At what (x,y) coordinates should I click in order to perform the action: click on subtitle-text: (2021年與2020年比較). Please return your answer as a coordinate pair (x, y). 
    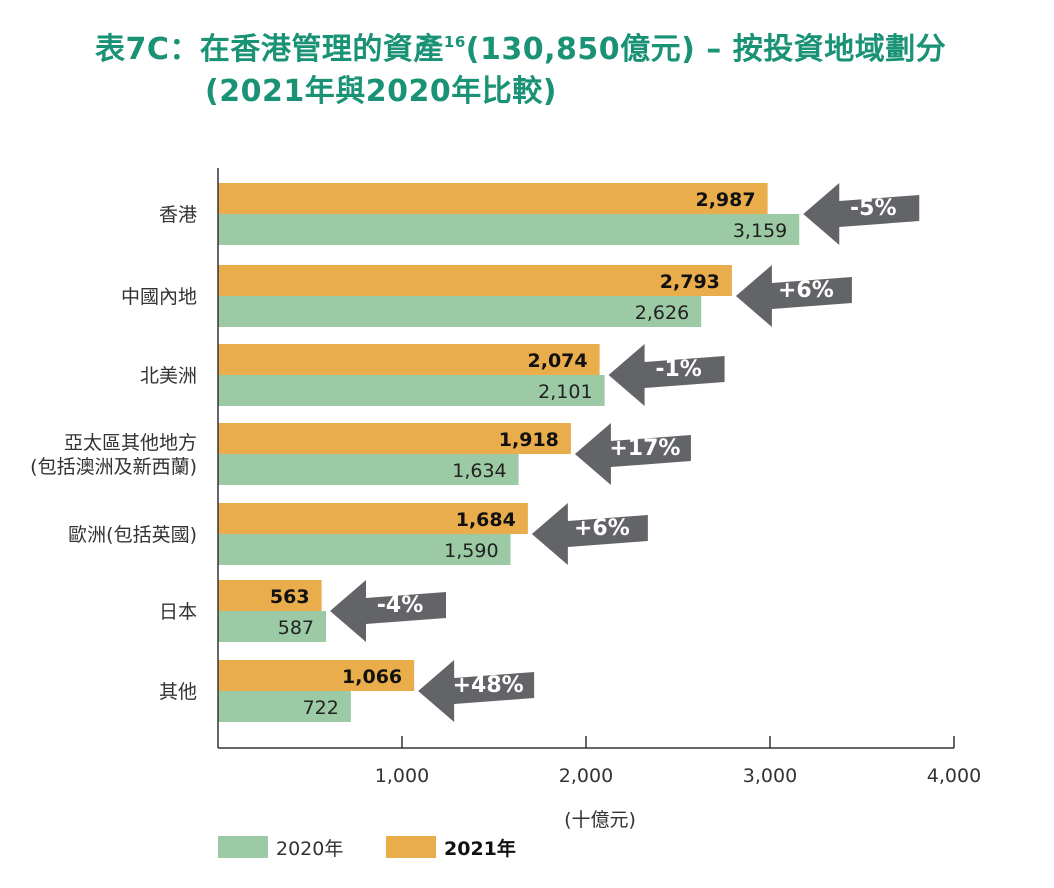
    Looking at the image, I should click on (381, 91).